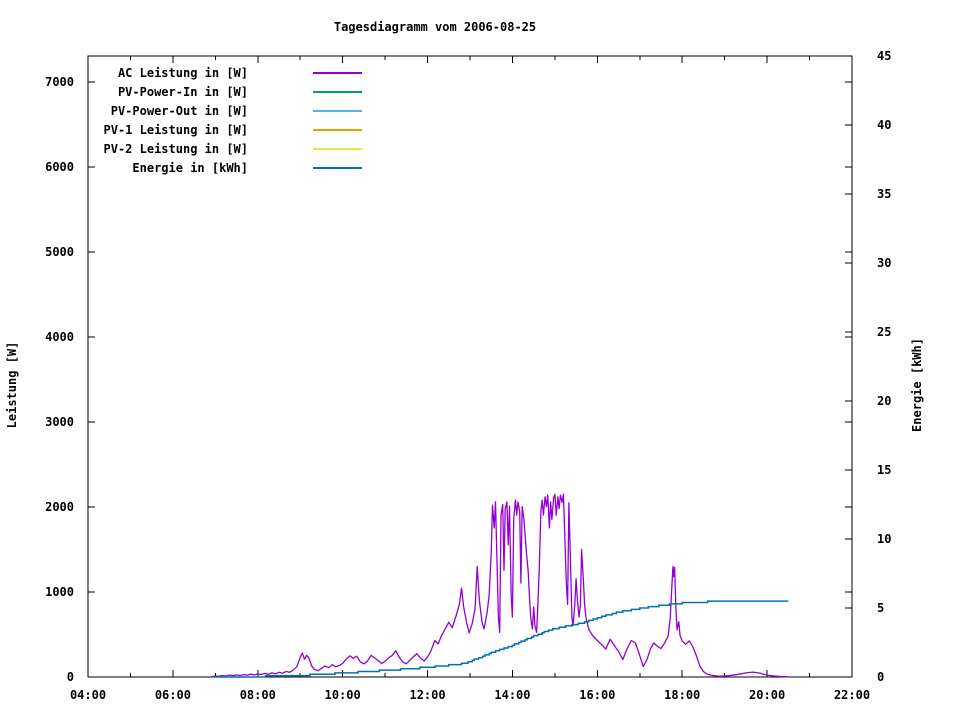 Image resolution: width=960 pixels, height=720 pixels. I want to click on y1-tick-label: 3000, so click(59, 422).